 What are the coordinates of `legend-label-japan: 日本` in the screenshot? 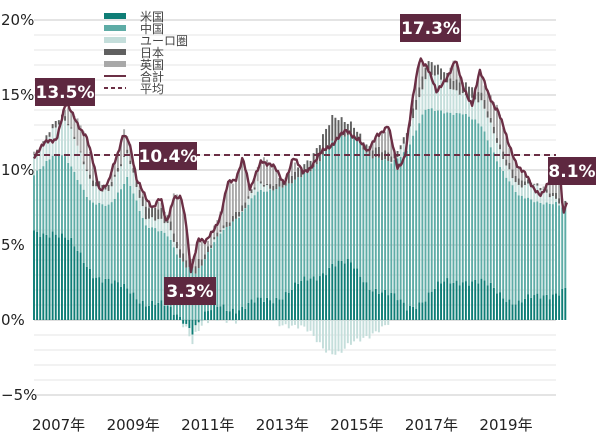 It's located at (152, 53).